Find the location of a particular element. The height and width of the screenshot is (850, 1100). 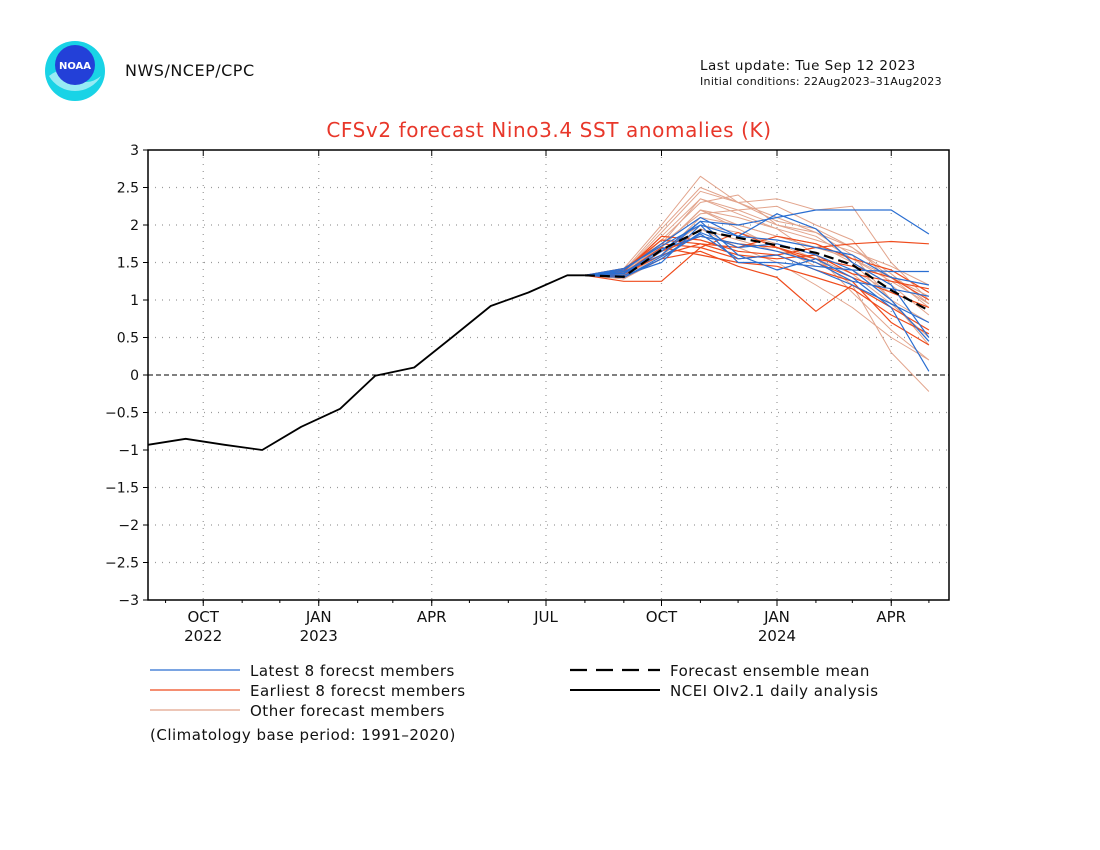

series-line-mean is located at coordinates (757, 270).